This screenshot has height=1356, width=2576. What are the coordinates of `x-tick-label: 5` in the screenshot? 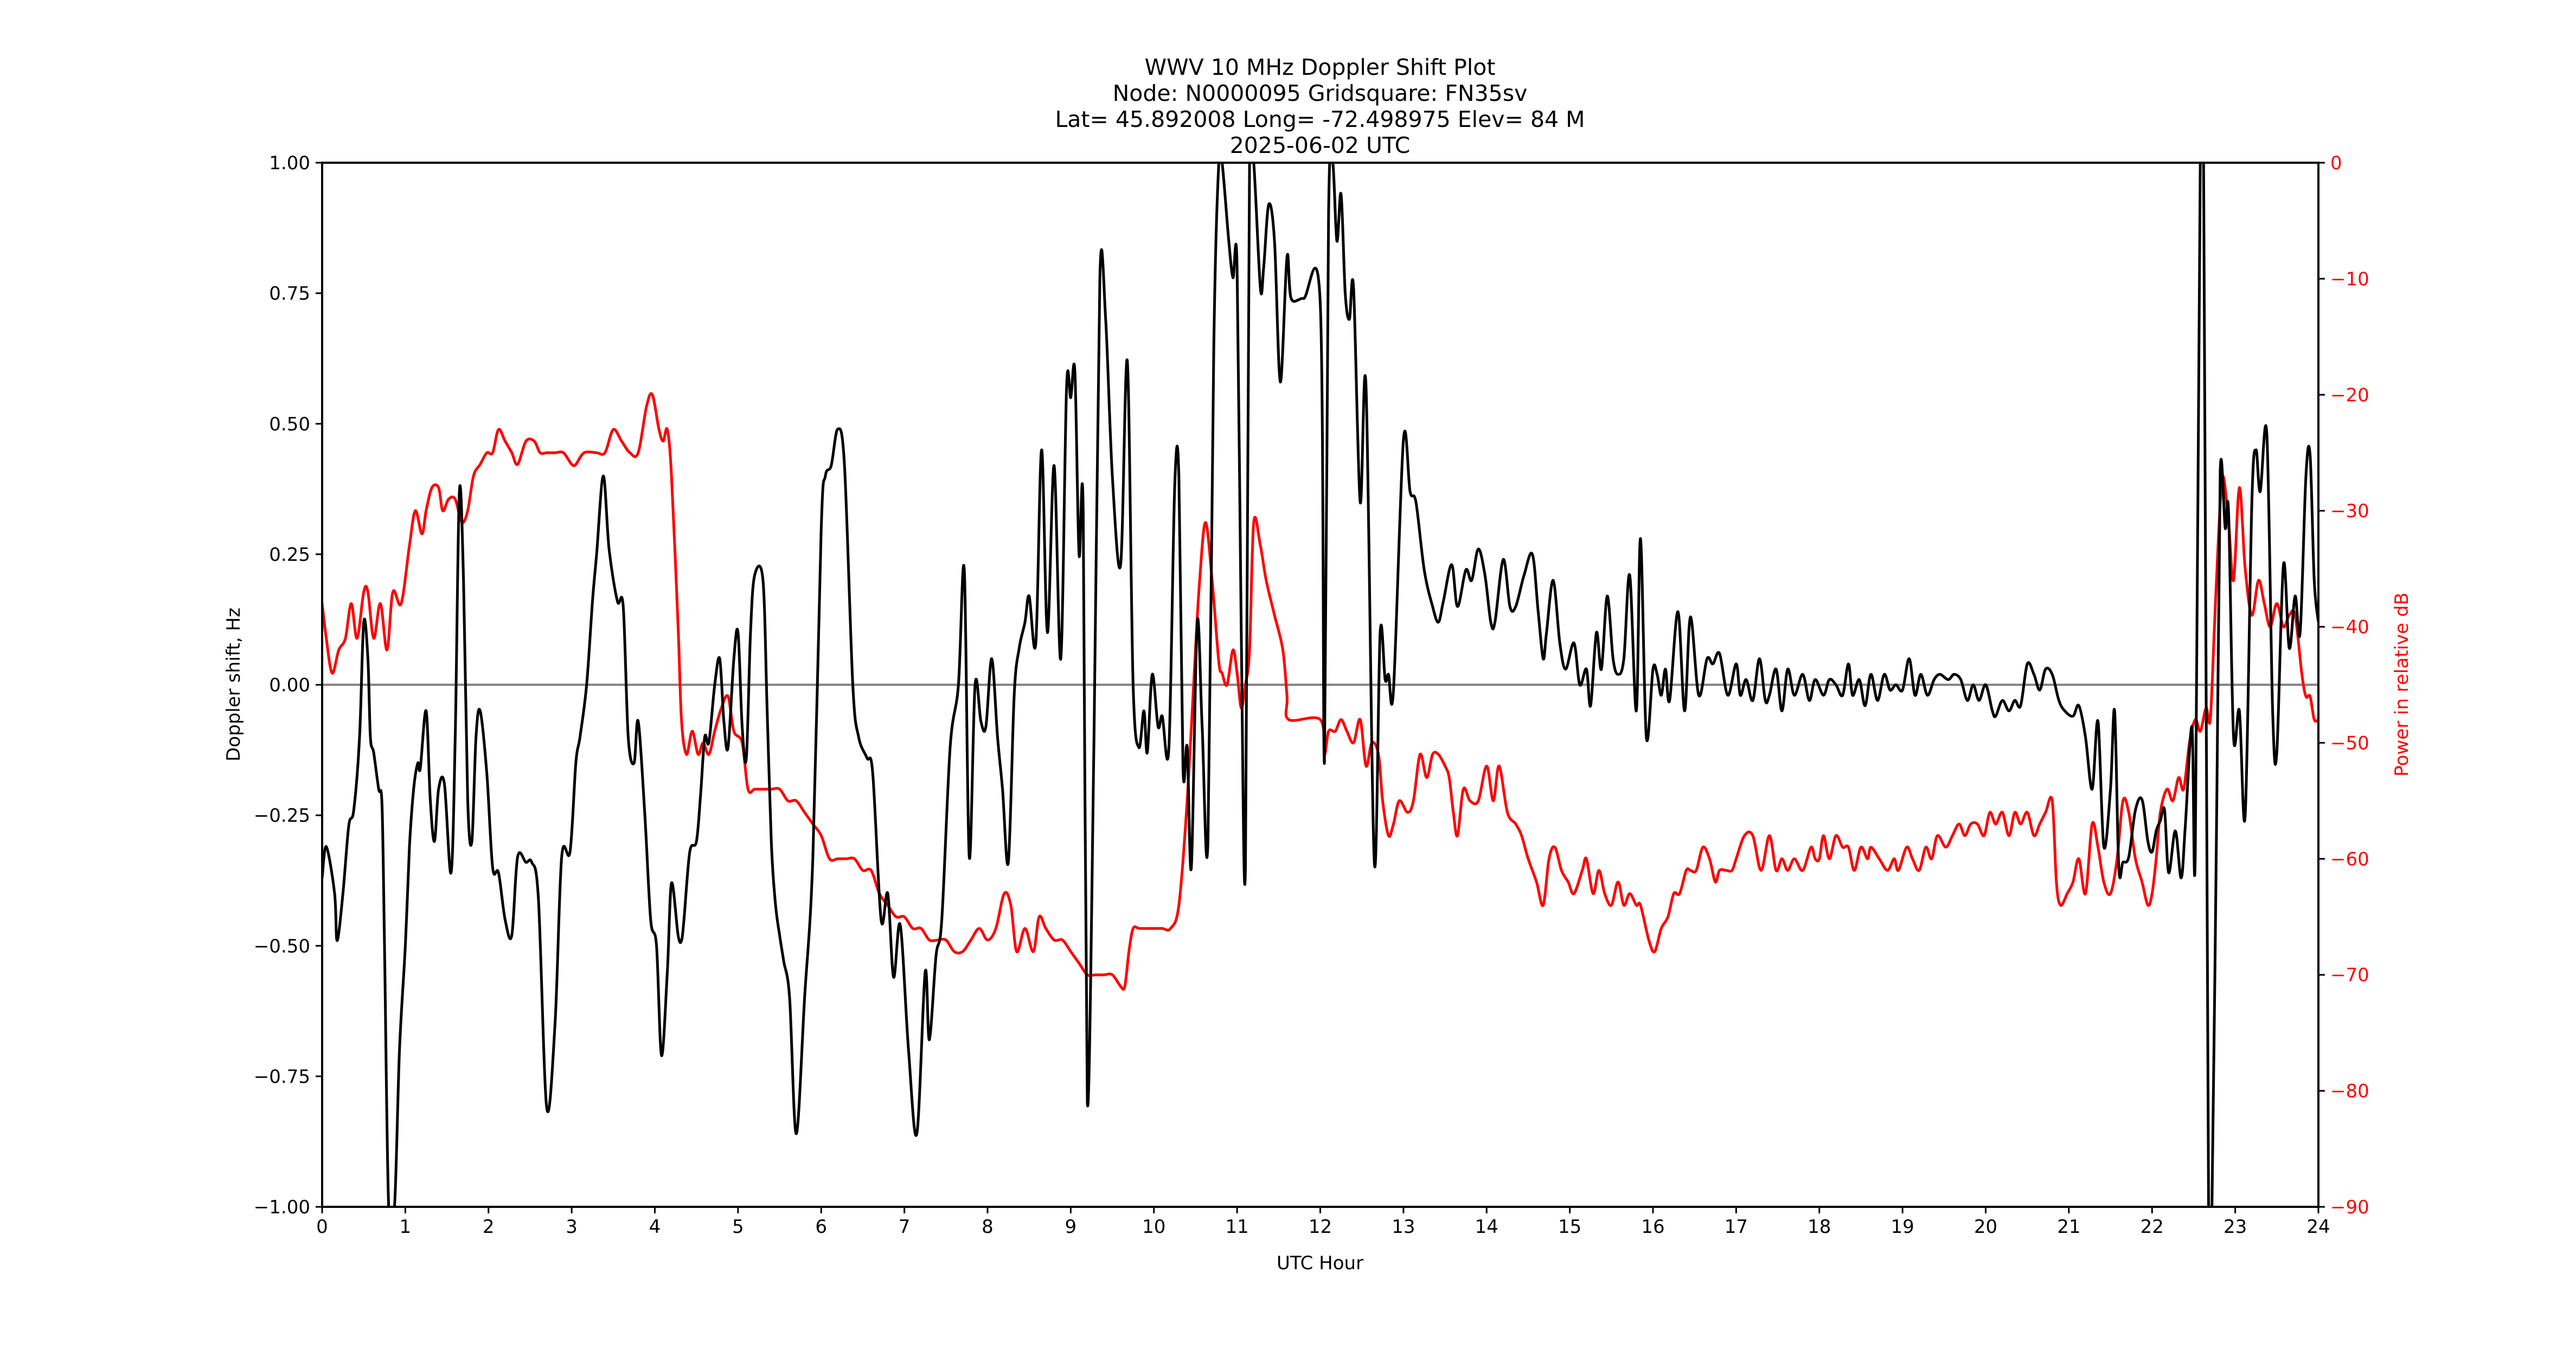 It's located at (738, 1227).